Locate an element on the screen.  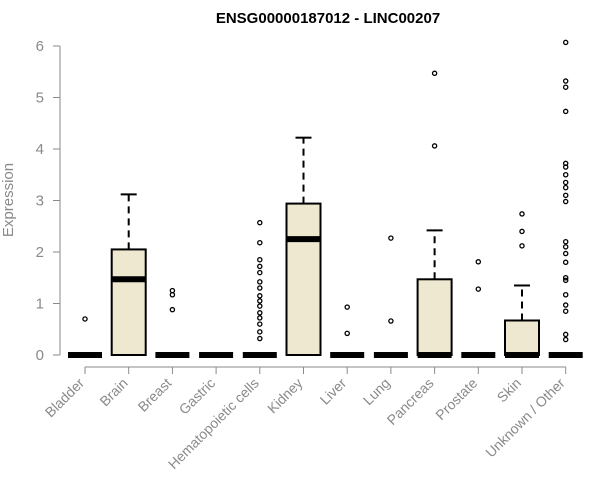
box-group-prostate is located at coordinates (478, 308).